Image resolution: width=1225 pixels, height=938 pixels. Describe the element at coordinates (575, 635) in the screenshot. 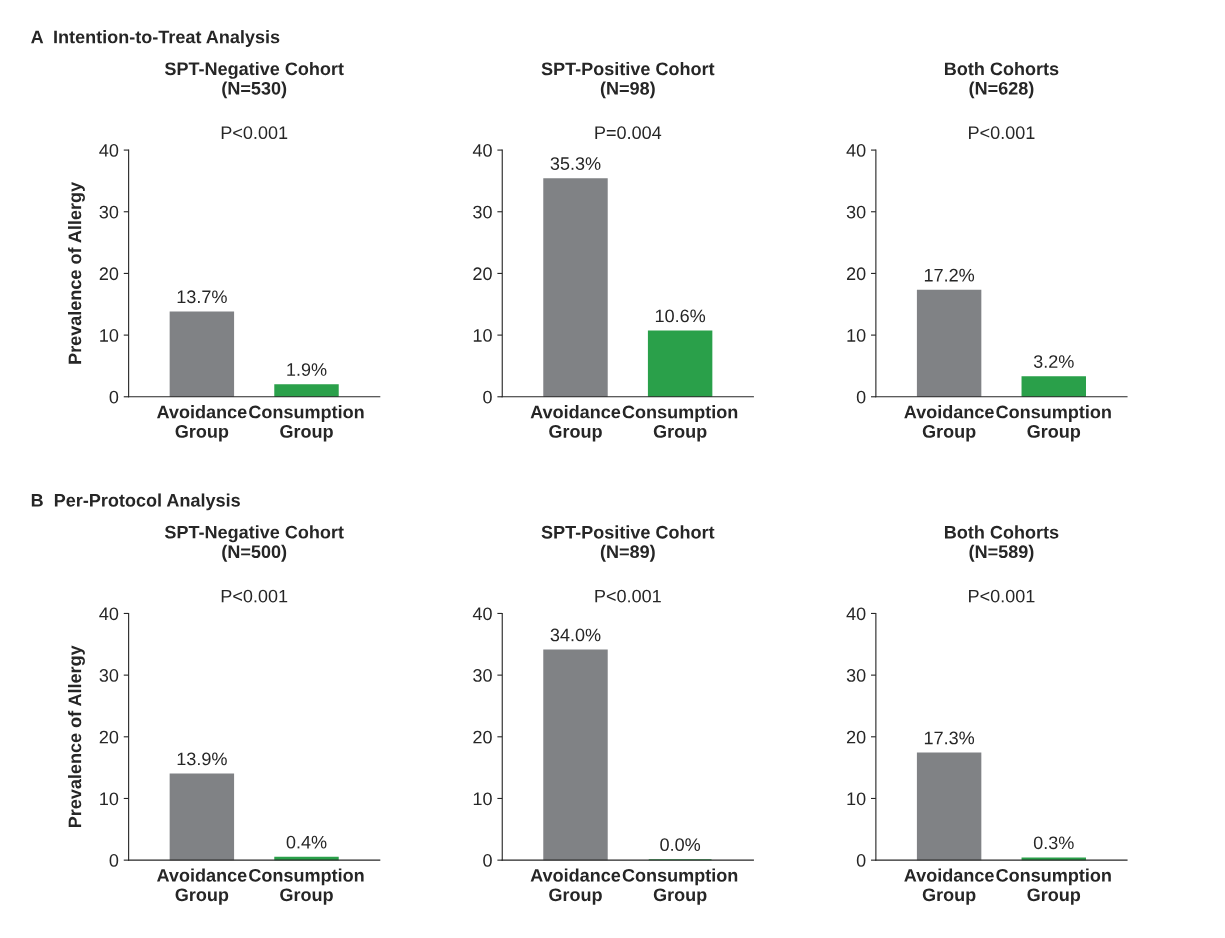

I see `data-label: 34.0%` at that location.